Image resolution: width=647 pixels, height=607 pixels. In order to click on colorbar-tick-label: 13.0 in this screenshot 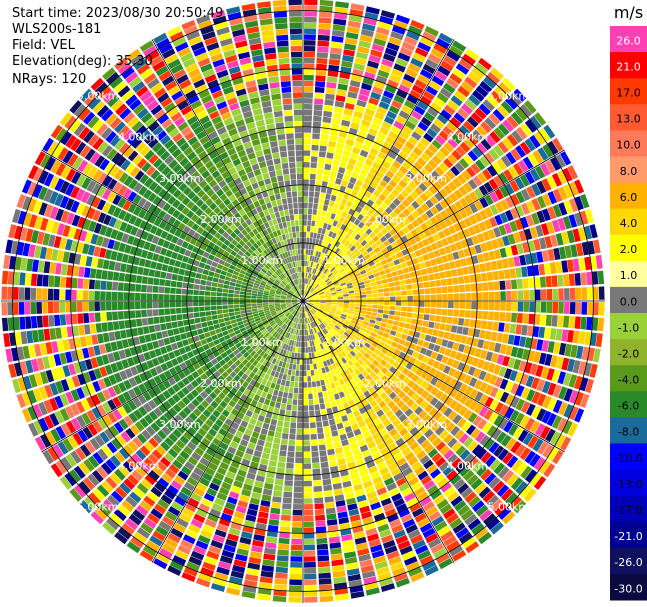, I will do `click(628, 119)`.